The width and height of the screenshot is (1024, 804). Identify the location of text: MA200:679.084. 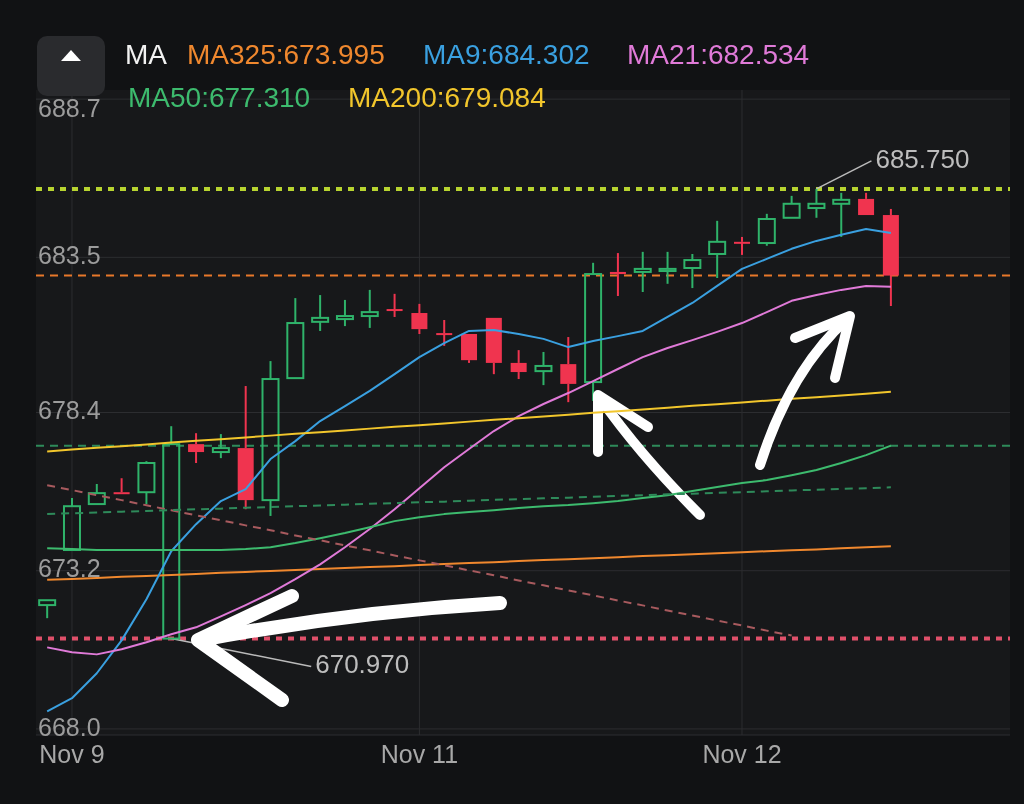
(447, 98).